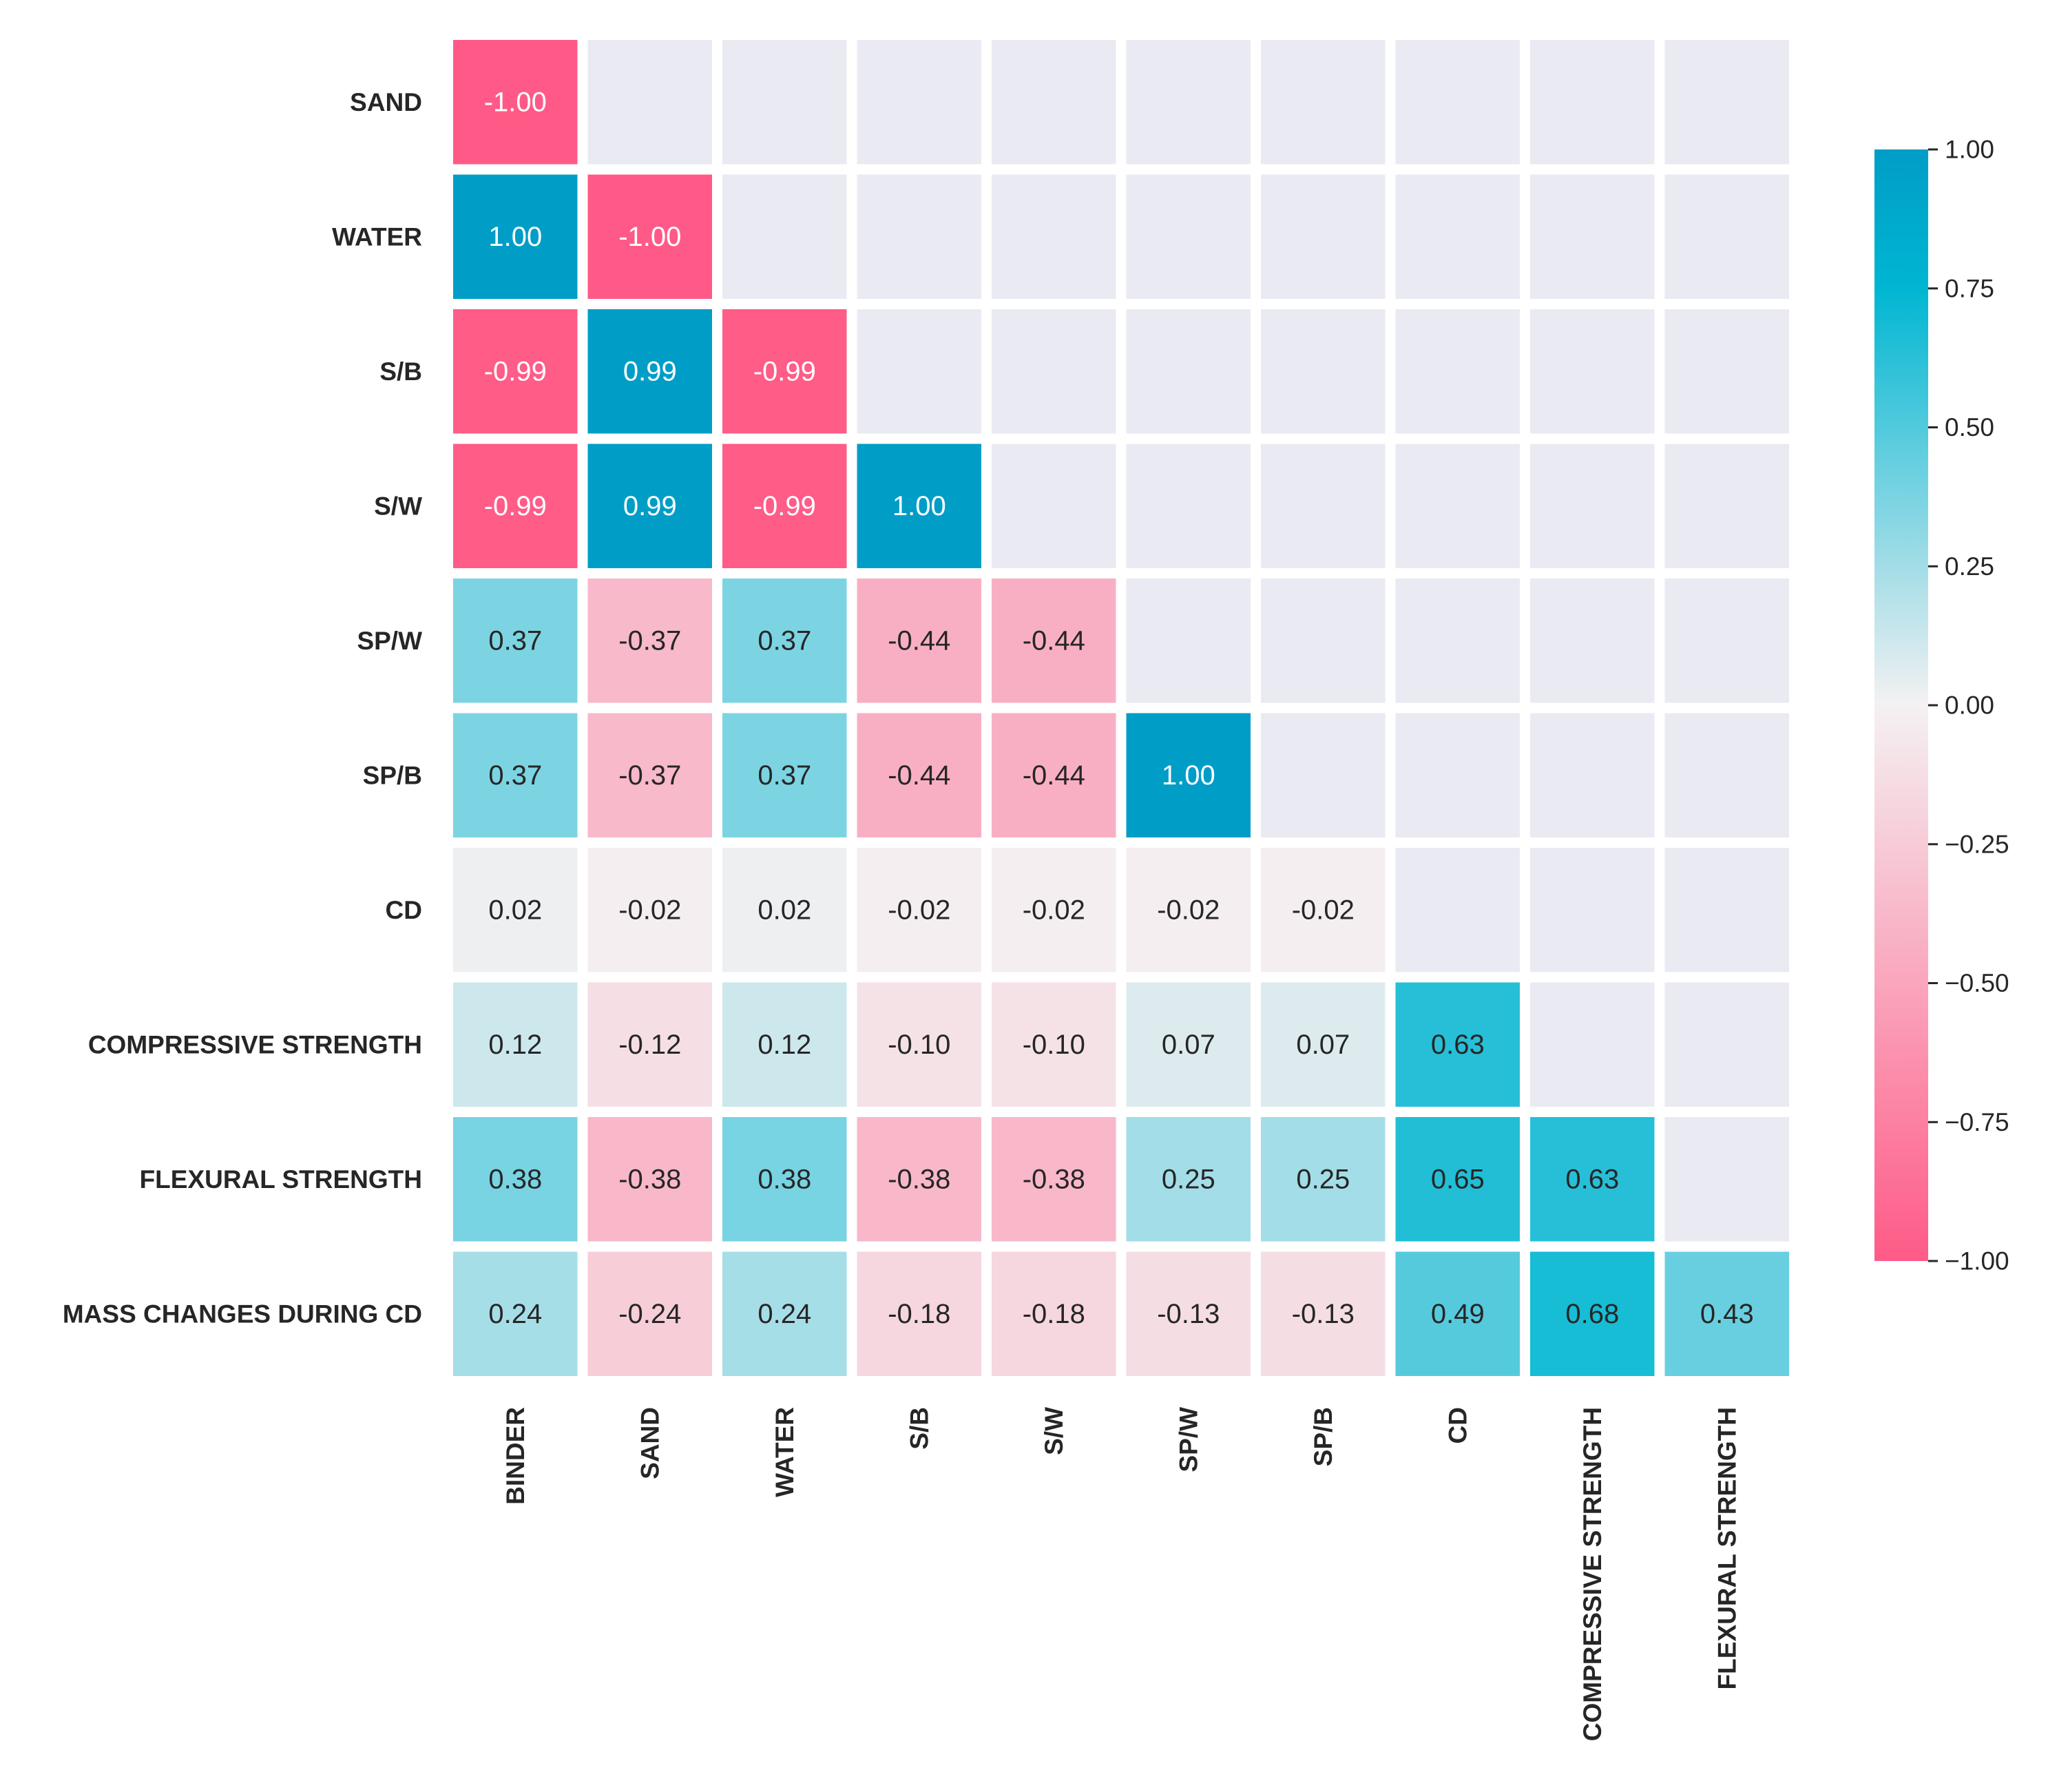 The height and width of the screenshot is (1792, 2048). Describe the element at coordinates (242, 1314) in the screenshot. I see `row-label-mass-changes-during-cd: MASS CHANGES DURING CD` at that location.